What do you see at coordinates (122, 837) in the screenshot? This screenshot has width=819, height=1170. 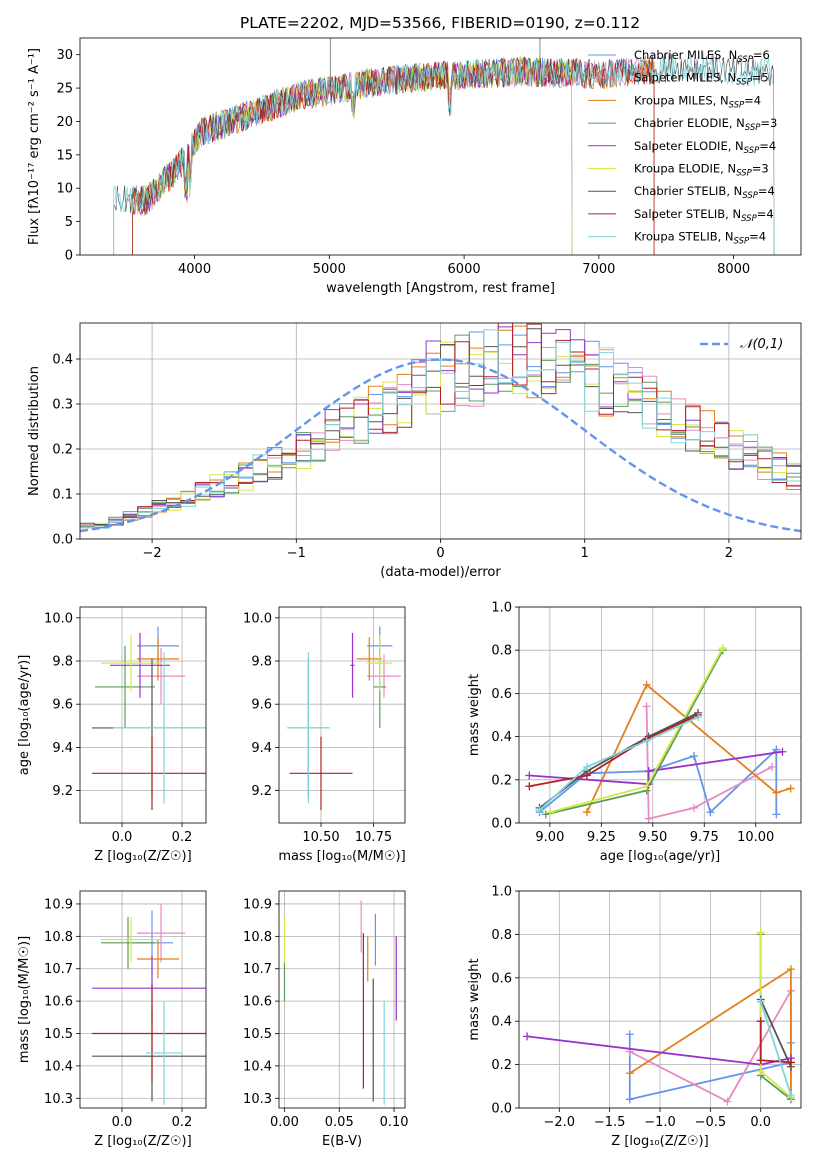 I see `x-tick-label: 0.0` at bounding box center [122, 837].